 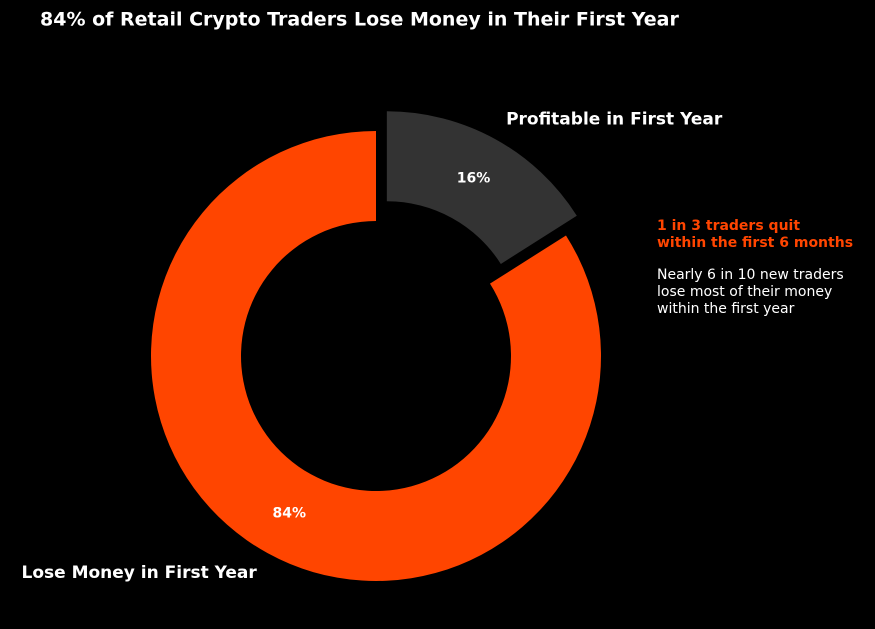 I want to click on donut-slice, so click(x=481, y=187).